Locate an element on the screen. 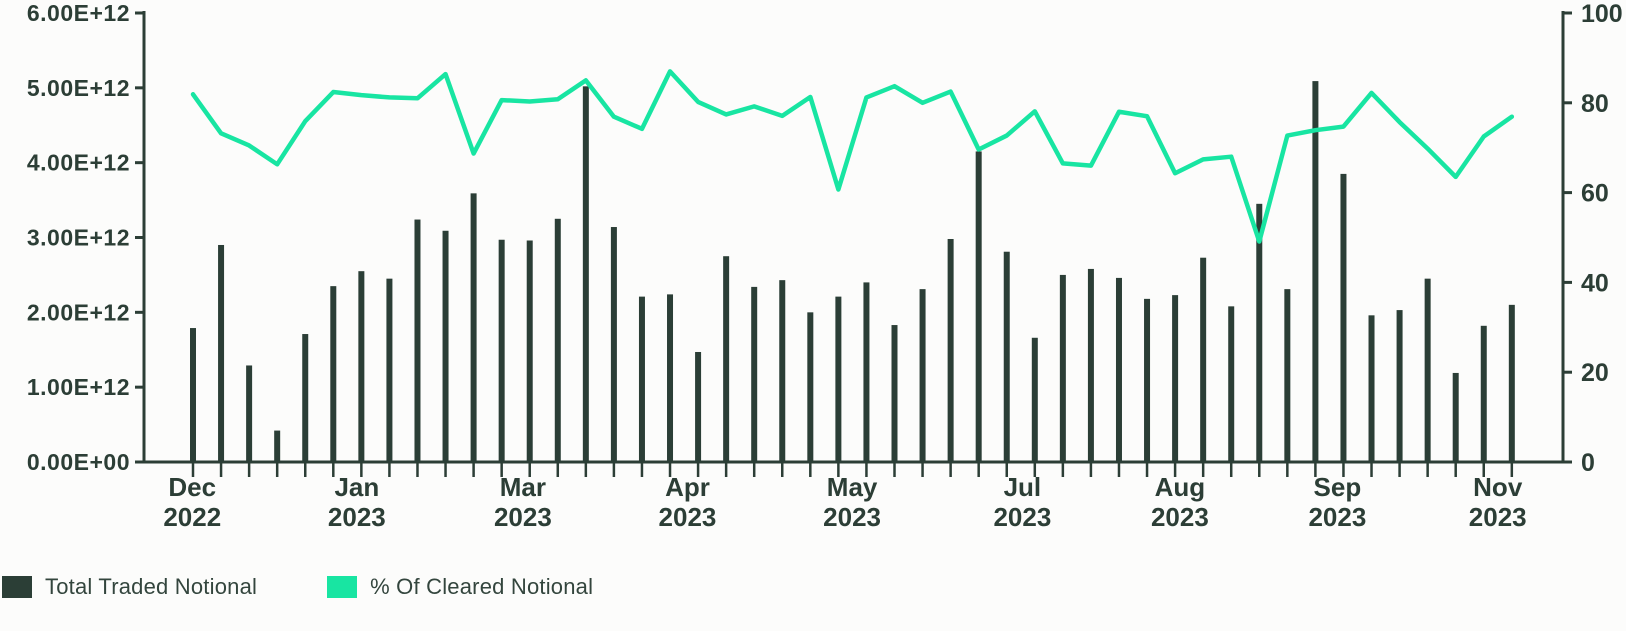 The width and height of the screenshot is (1626, 631). left-axis-tick-label: 0.00E+00 is located at coordinates (78, 462).